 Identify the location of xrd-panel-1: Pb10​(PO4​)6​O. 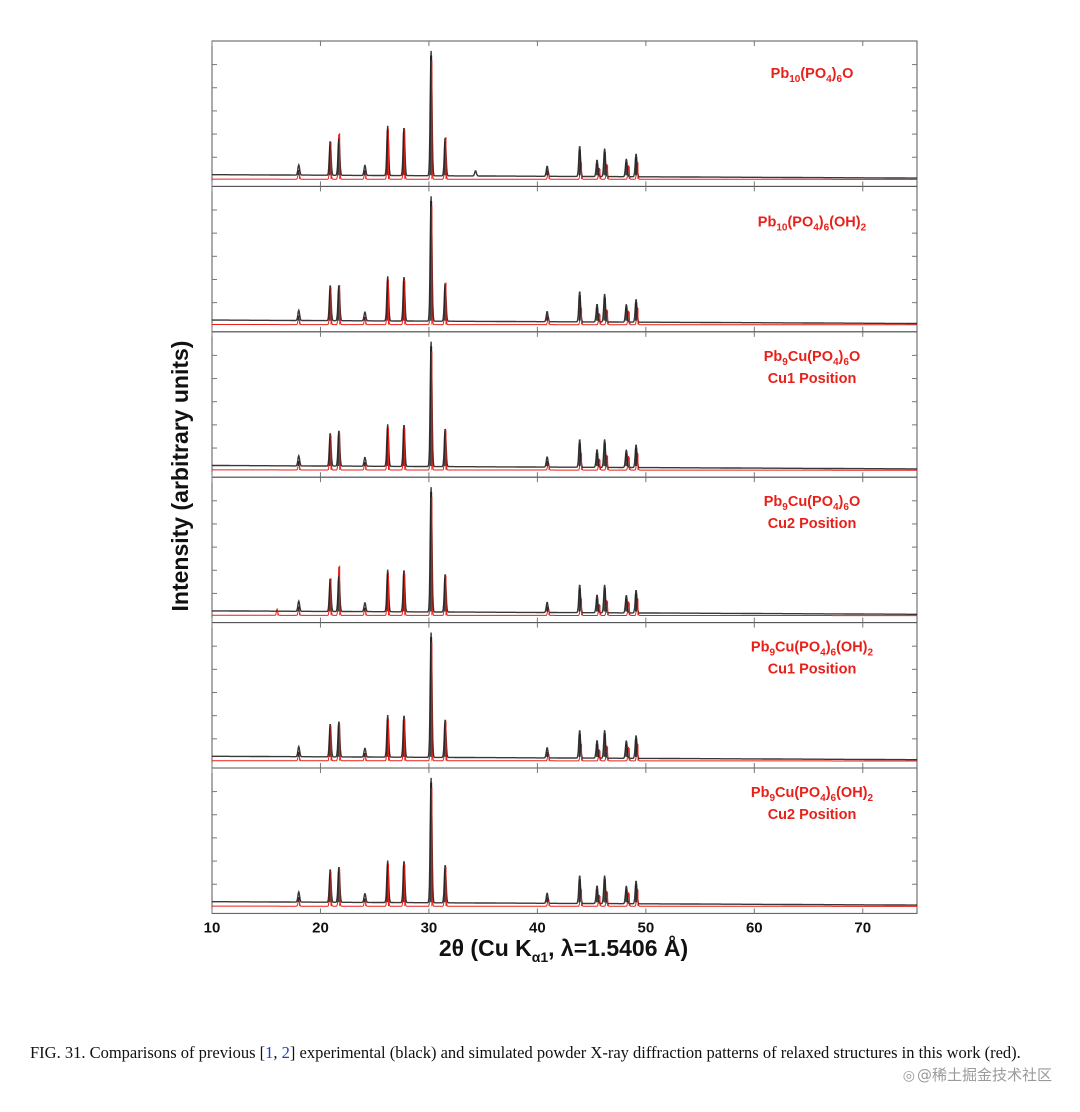
(564, 113).